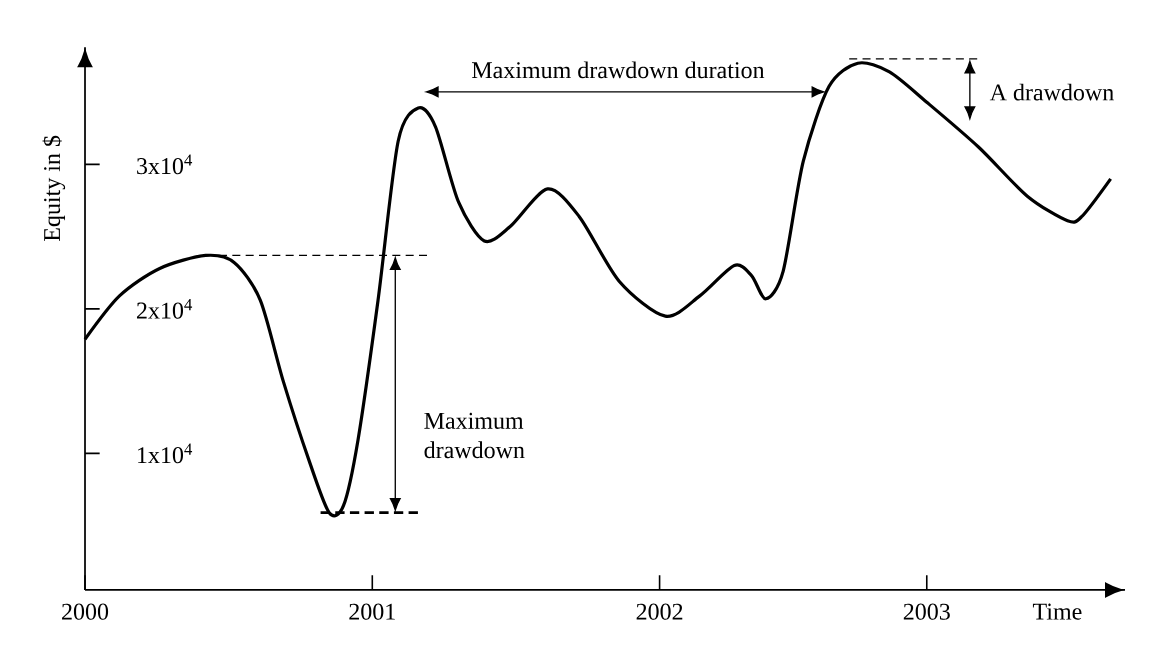 This screenshot has height=655, width=1154. What do you see at coordinates (165, 164) in the screenshot?
I see `y-tick-label: 3x10$^{4}$` at bounding box center [165, 164].